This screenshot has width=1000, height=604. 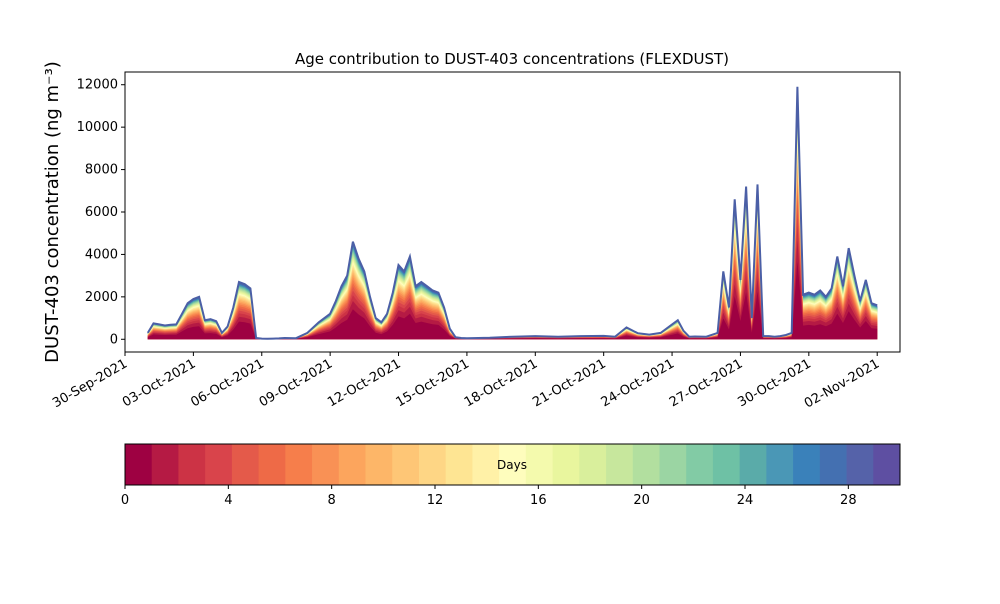 I want to click on colorbar-tick-label: 8, so click(x=332, y=500).